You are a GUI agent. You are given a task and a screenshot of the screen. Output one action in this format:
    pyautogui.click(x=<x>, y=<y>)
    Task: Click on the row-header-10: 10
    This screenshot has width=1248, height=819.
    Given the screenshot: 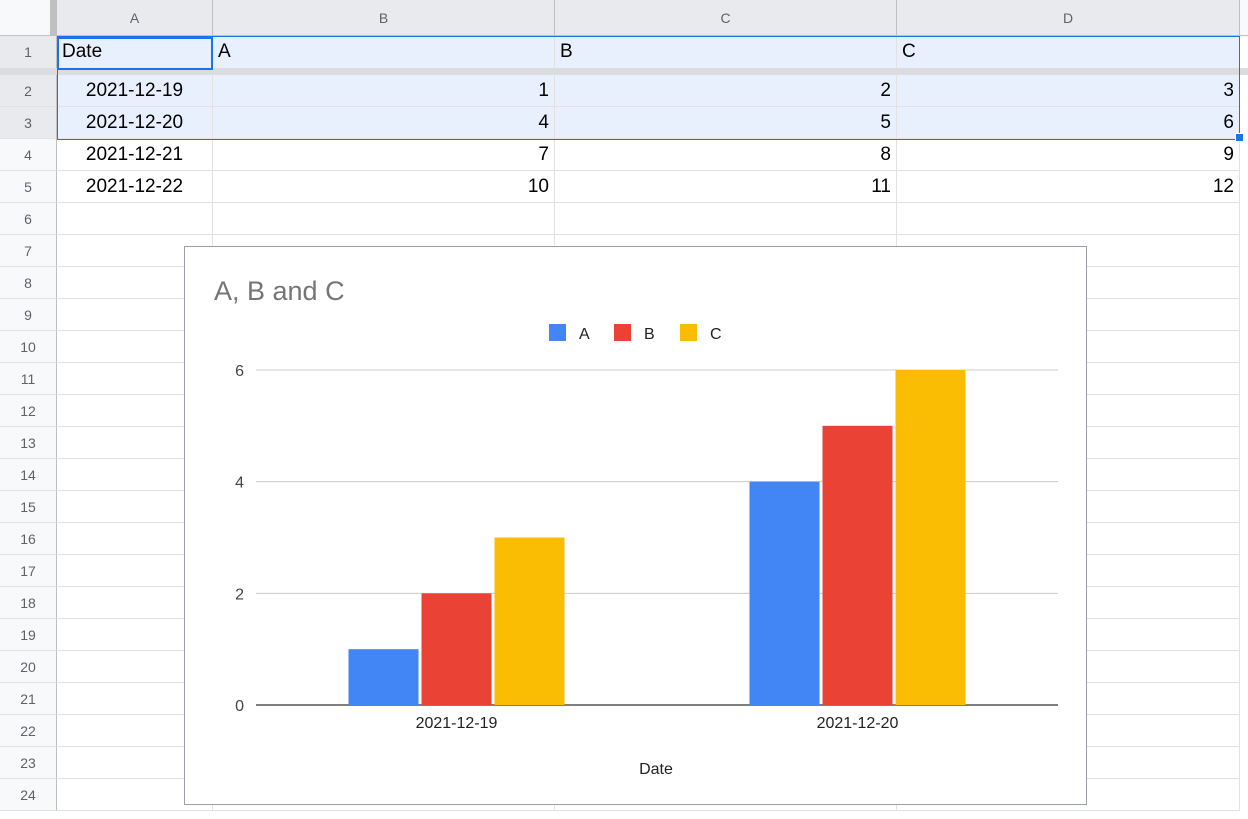 What is the action you would take?
    pyautogui.click(x=28, y=347)
    